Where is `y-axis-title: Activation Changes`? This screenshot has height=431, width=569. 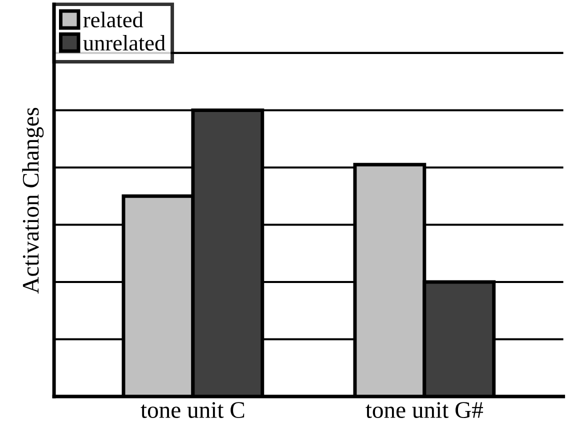
y-axis-title: Activation Changes is located at coordinates (33, 201).